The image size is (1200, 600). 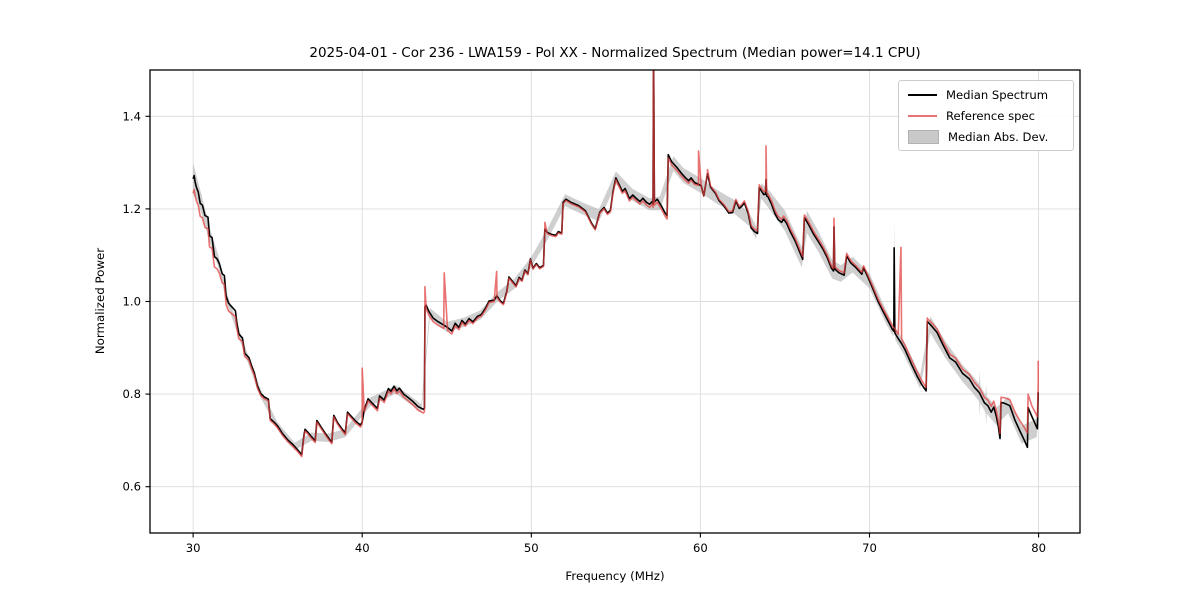 What do you see at coordinates (700, 548) in the screenshot?
I see `x-tick-label: 60` at bounding box center [700, 548].